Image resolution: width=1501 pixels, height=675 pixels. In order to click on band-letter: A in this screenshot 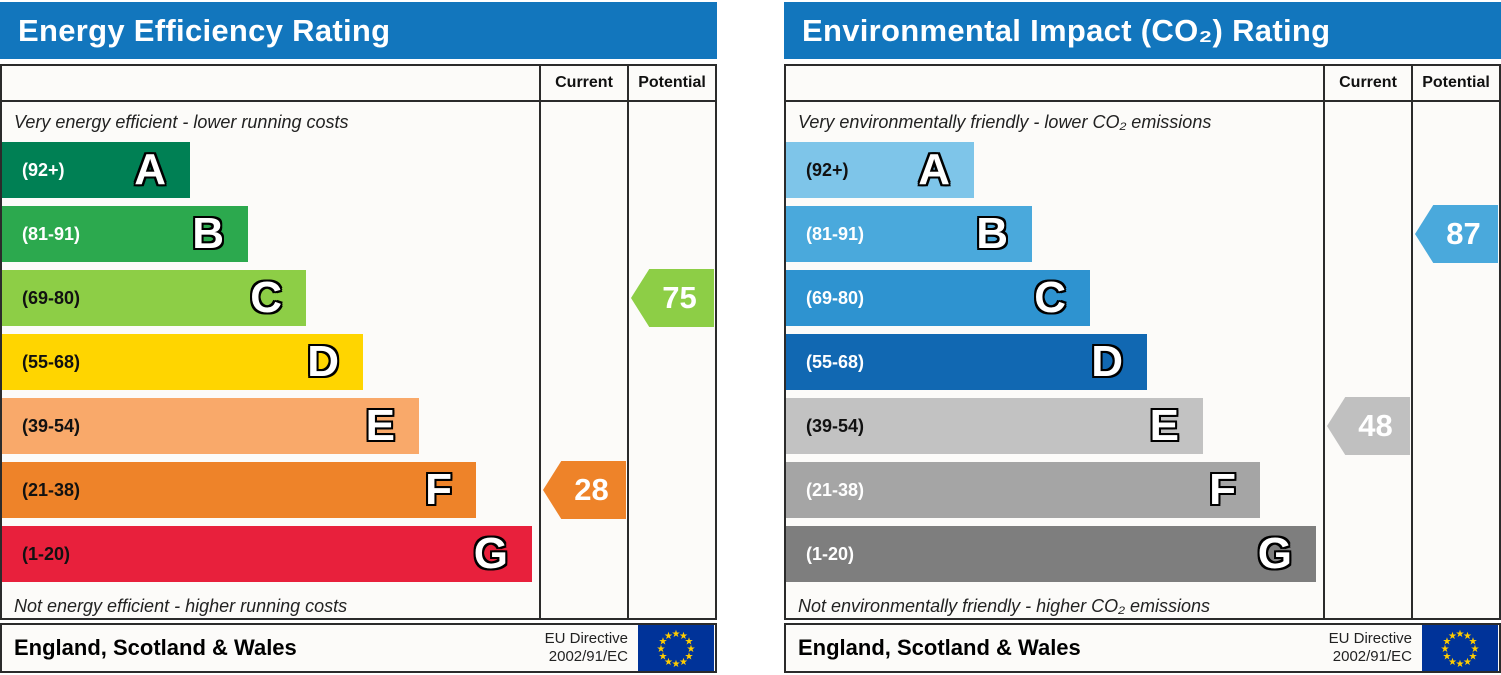, I will do `click(150, 169)`.